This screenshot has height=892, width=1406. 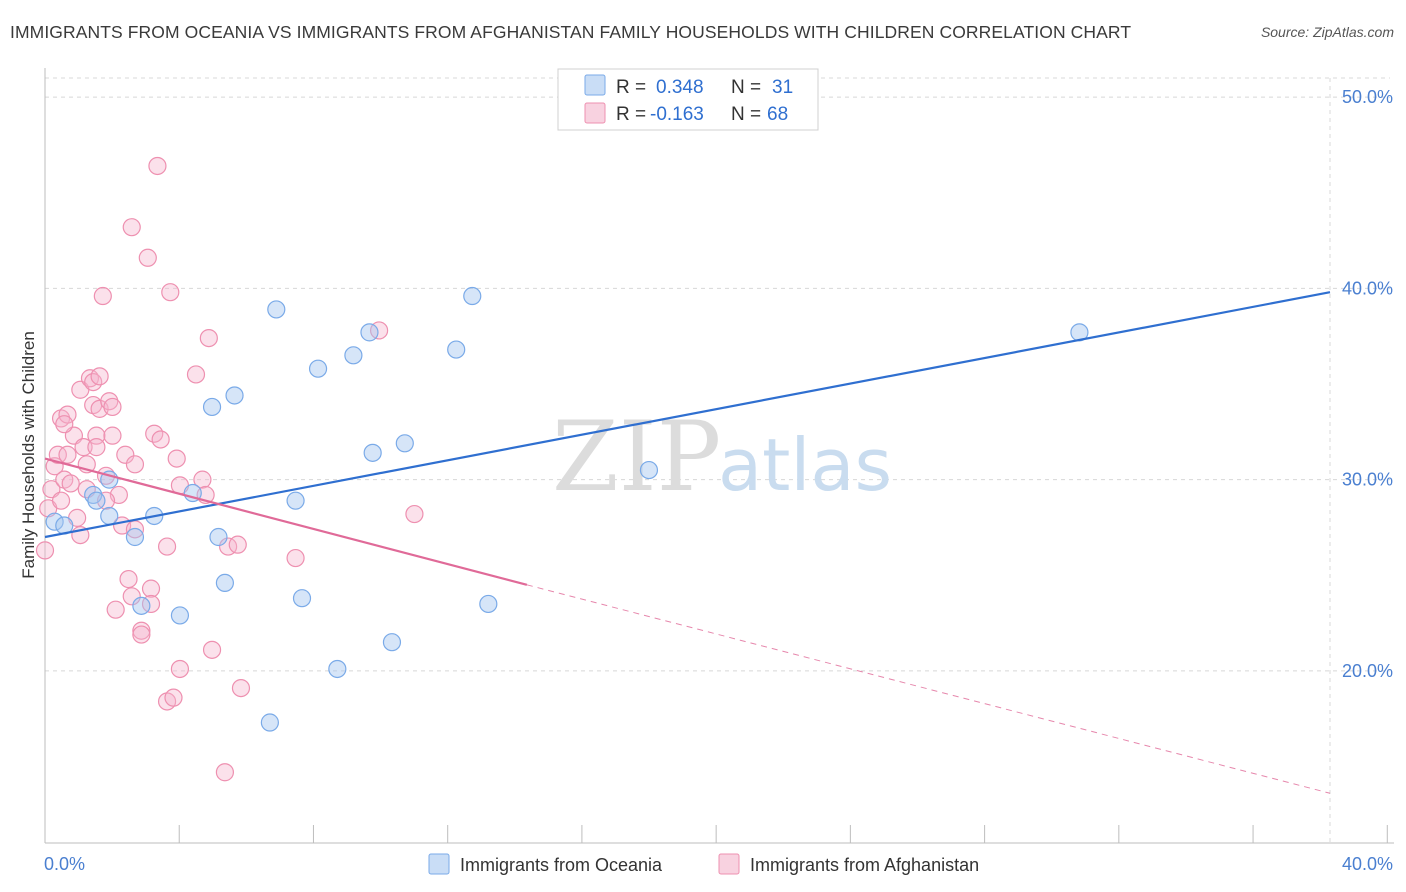 What do you see at coordinates (677, 114) in the screenshot?
I see `legend-r-value-2: -0.163` at bounding box center [677, 114].